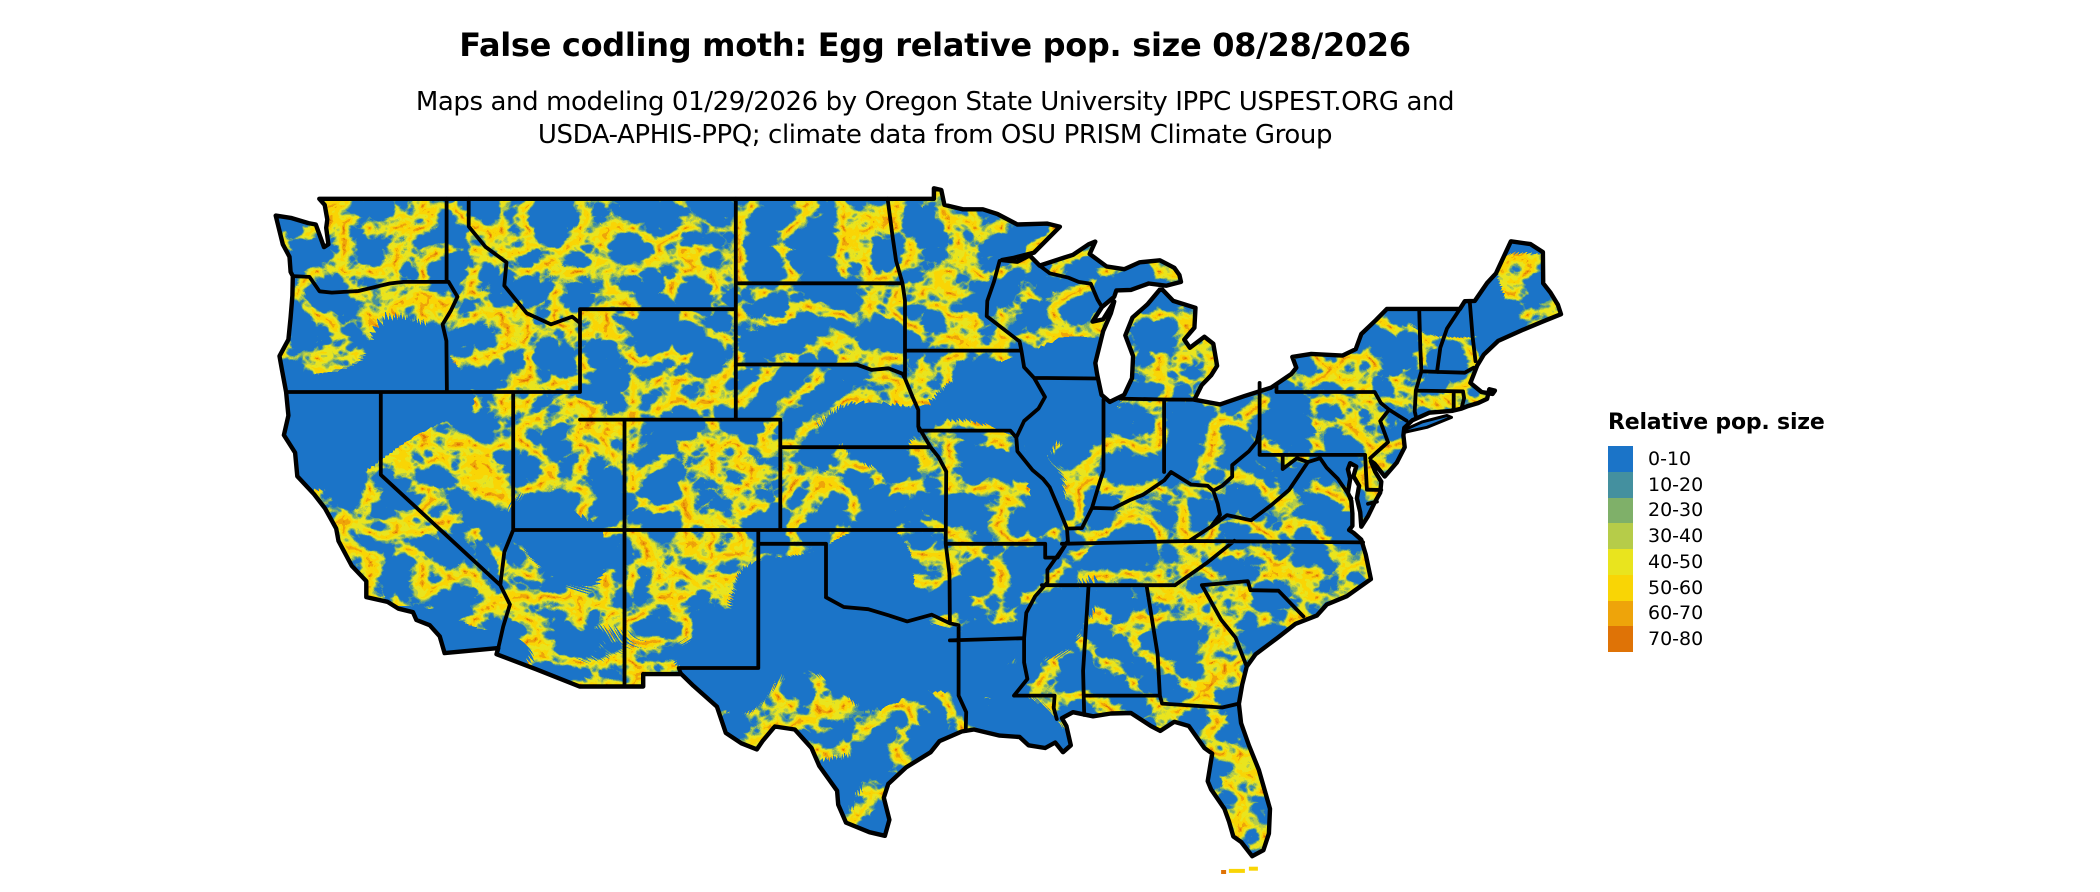 The width and height of the screenshot is (2100, 892). Describe the element at coordinates (1676, 484) in the screenshot. I see `legend-label: 10-20` at that location.